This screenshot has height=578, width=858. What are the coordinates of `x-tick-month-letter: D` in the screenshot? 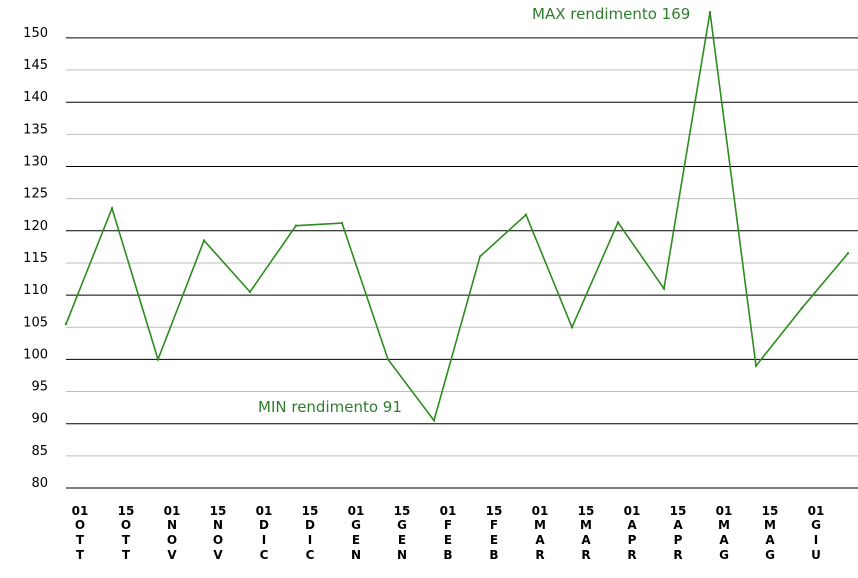 It's located at (310, 525).